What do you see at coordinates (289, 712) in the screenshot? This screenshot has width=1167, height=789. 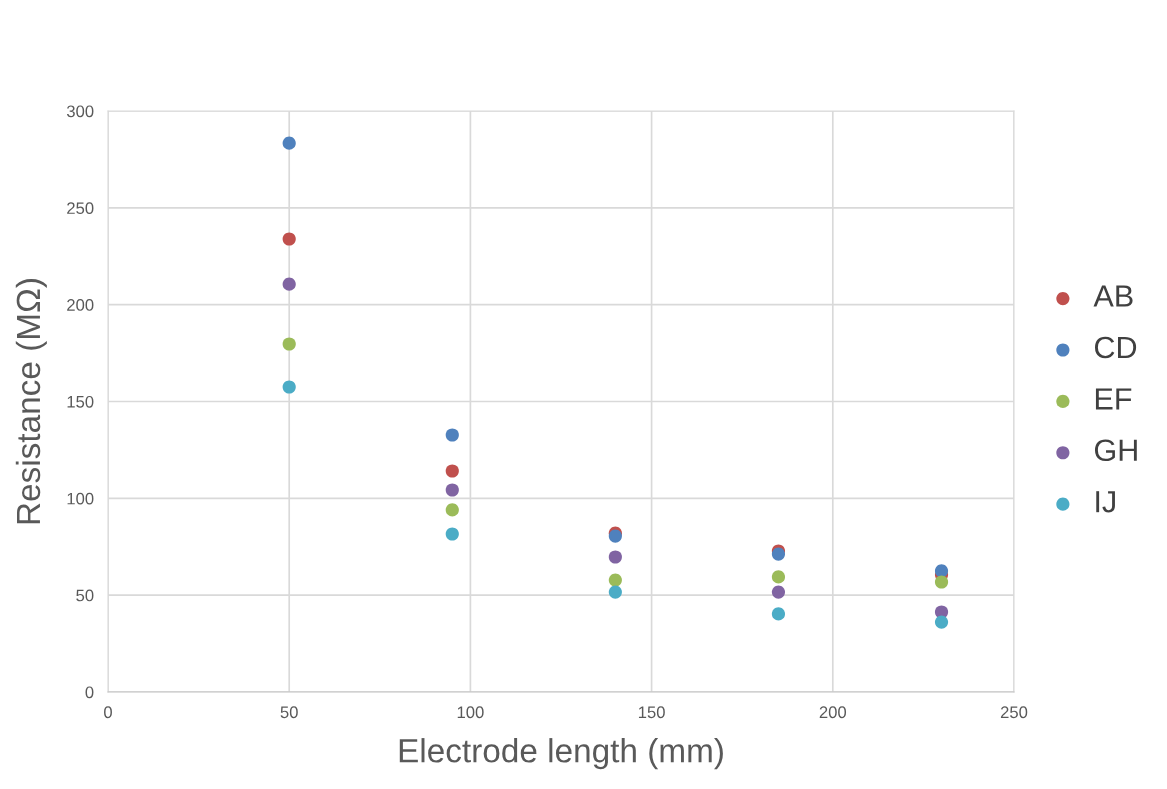 I see `x-tick-label: 50` at bounding box center [289, 712].